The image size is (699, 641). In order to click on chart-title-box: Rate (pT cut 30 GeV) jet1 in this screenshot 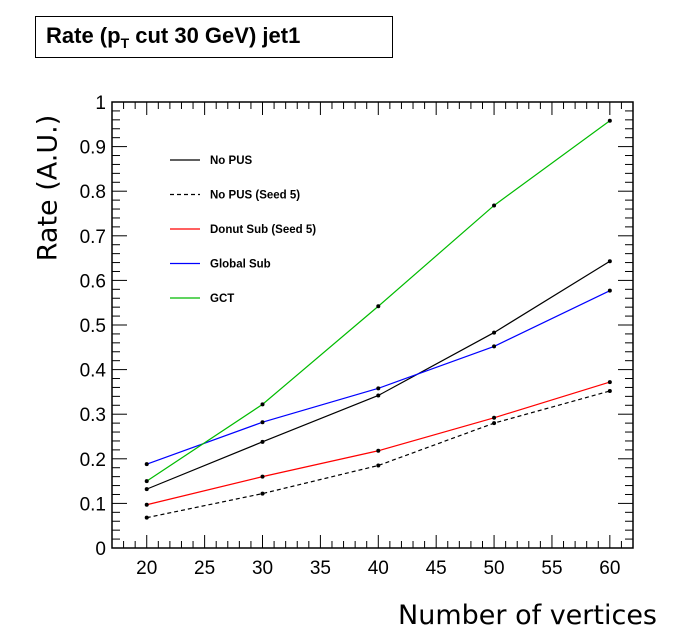, I will do `click(214, 37)`.